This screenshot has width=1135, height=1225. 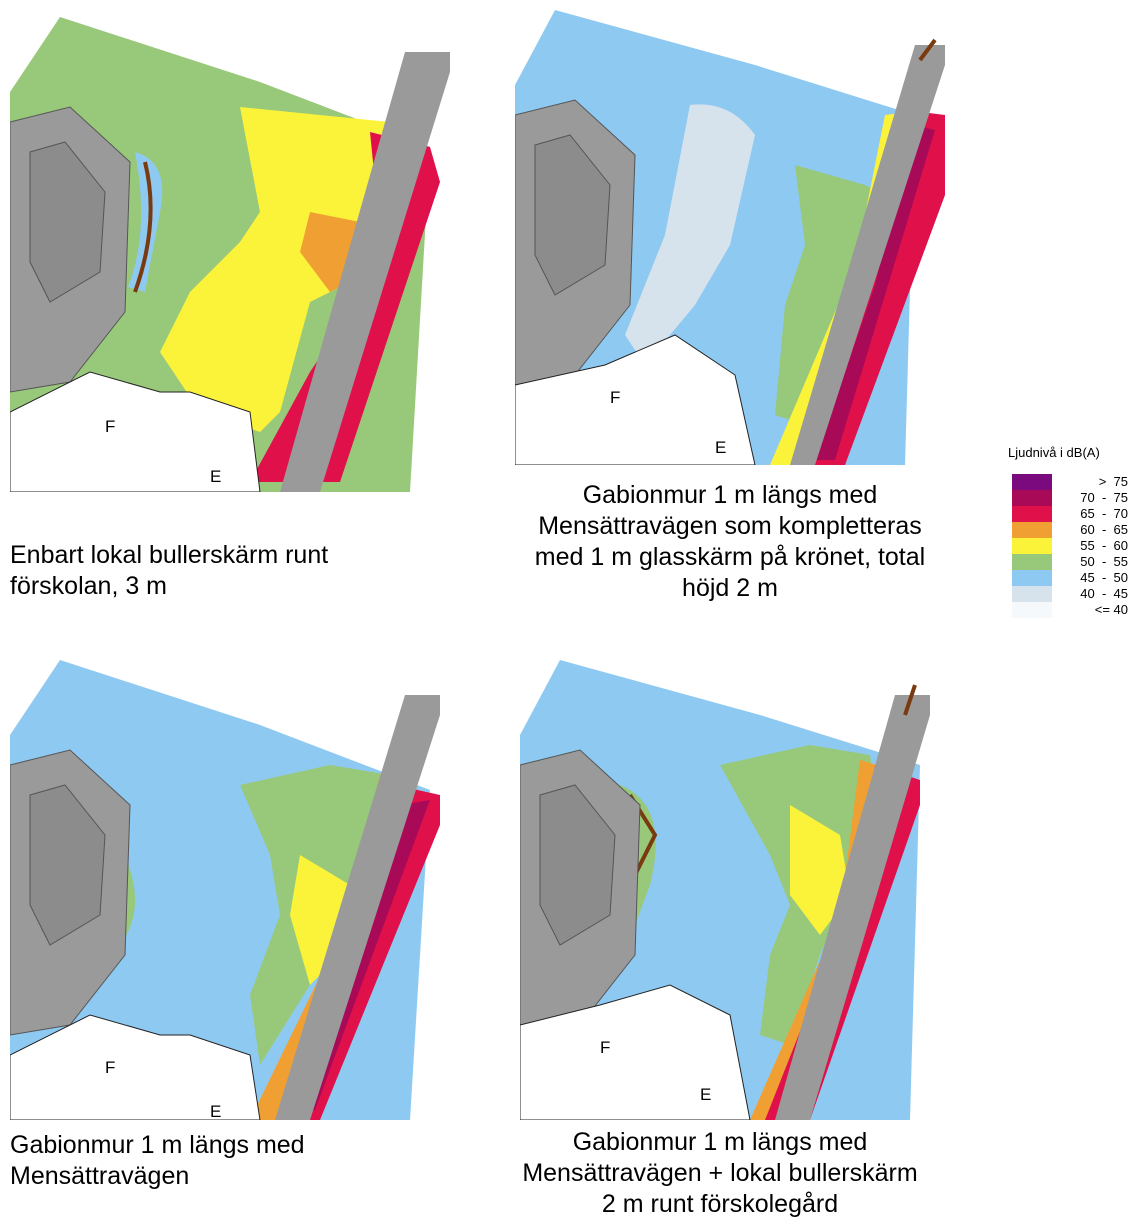 I want to click on legend-label: 60 - 65, so click(x=1093, y=530).